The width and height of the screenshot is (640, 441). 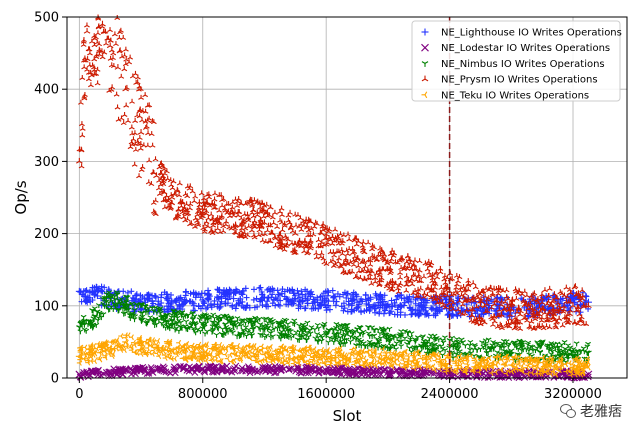 I want to click on legend-entry: NE_Nimbus IO Writes Operations, so click(x=513, y=64).